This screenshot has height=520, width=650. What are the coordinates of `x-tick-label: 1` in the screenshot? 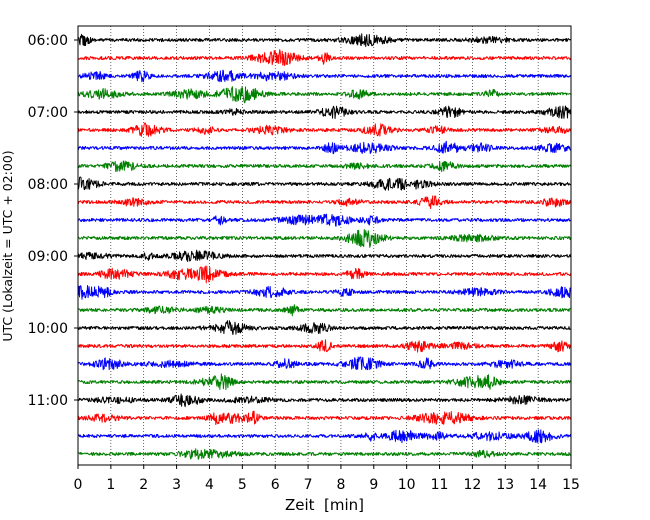 It's located at (110, 485).